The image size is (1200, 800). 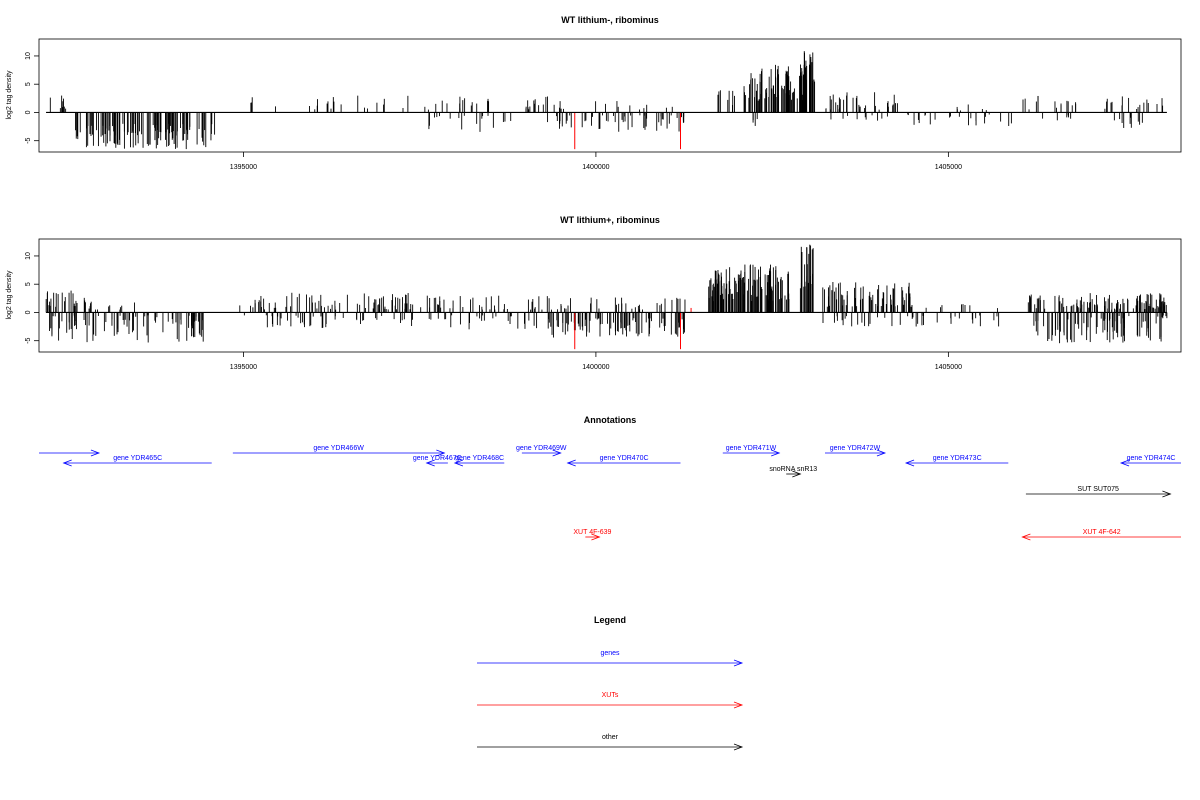 I want to click on feature-gene: gene YDR472W, so click(x=856, y=451).